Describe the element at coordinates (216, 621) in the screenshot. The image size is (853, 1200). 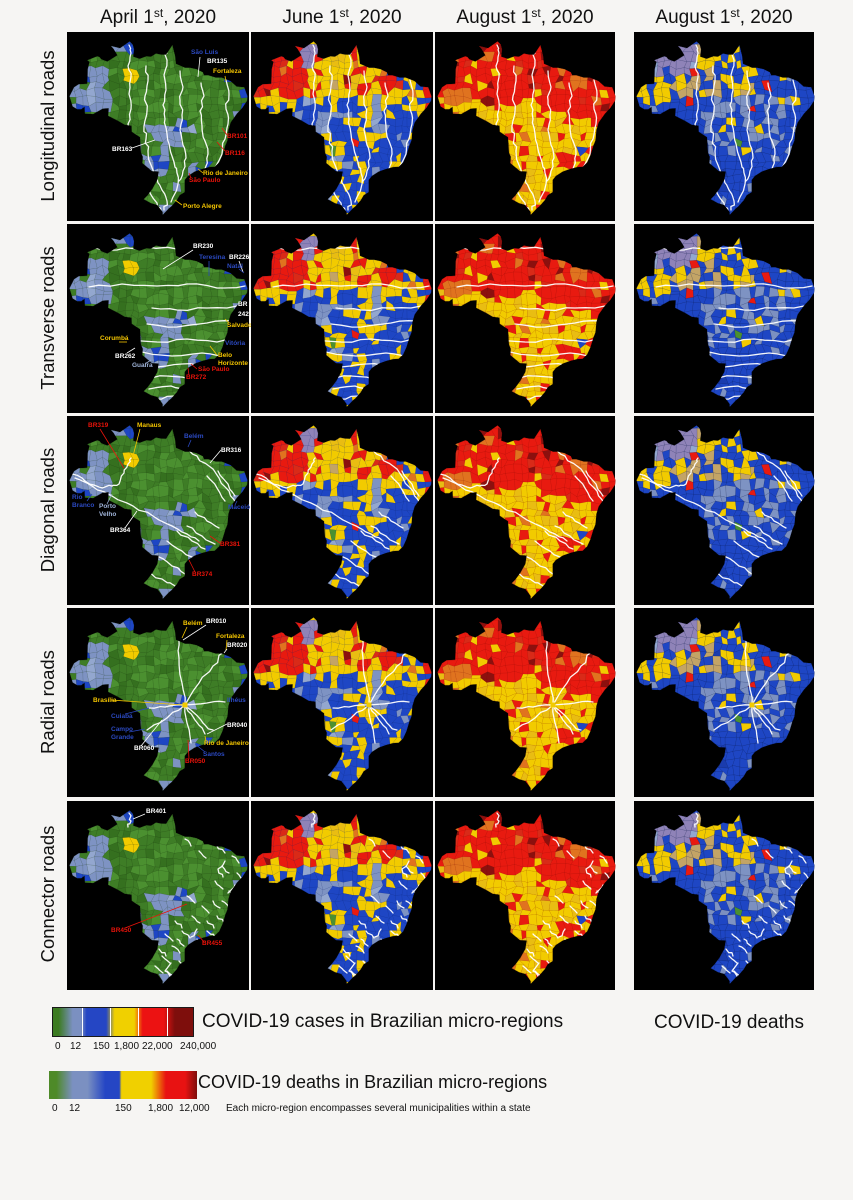
I see `svg-text: BR010` at that location.